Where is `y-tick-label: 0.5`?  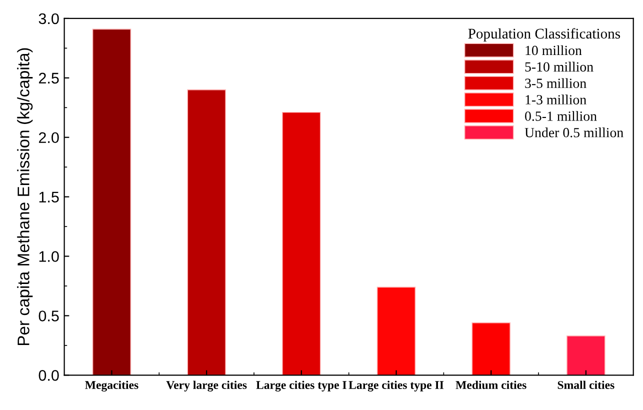
y-tick-label: 0.5 is located at coordinates (48, 316).